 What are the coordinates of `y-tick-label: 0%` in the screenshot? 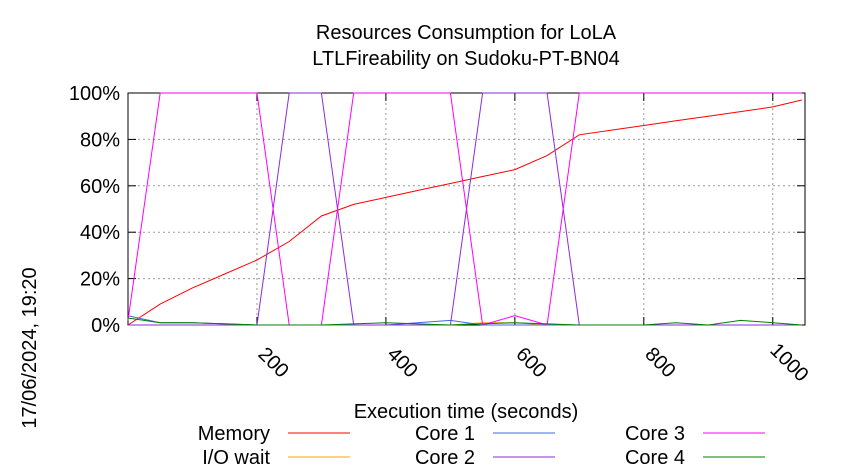 It's located at (105, 326).